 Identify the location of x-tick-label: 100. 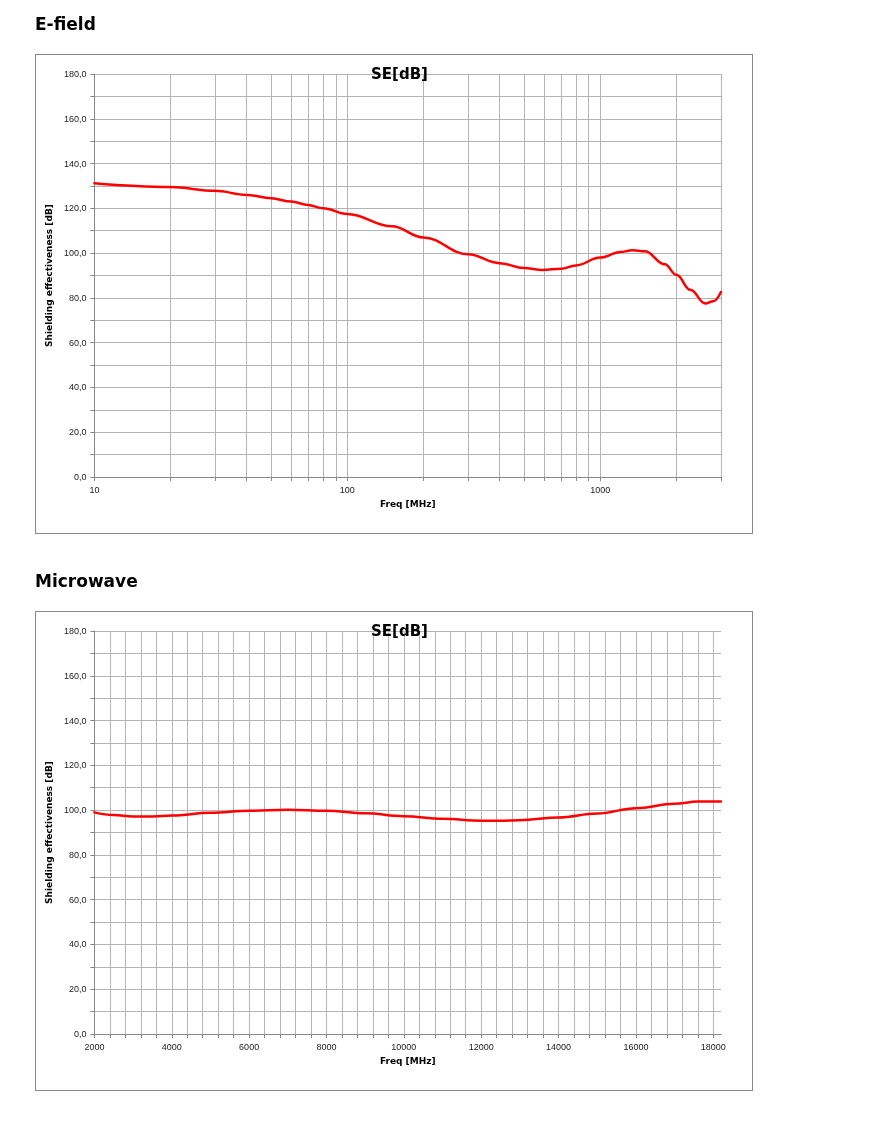
(347, 489).